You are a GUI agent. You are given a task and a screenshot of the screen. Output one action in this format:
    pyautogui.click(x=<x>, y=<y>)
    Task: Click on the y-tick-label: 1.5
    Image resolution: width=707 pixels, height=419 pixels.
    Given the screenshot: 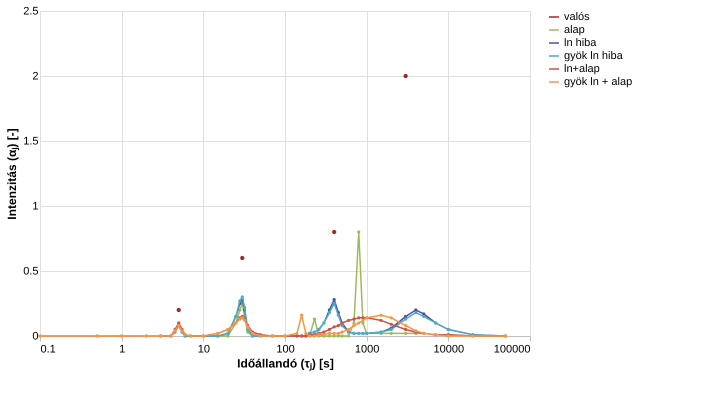 What is the action you would take?
    pyautogui.click(x=30, y=142)
    